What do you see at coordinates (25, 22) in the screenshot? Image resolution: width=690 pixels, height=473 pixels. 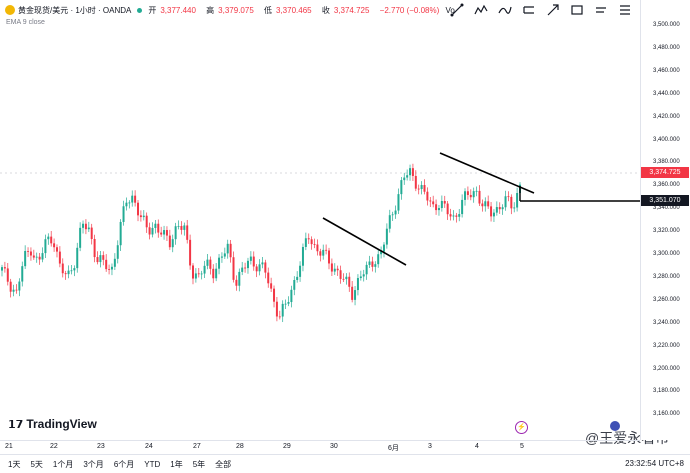 I see `indicator-legend: EMA 9 close` at bounding box center [25, 22].